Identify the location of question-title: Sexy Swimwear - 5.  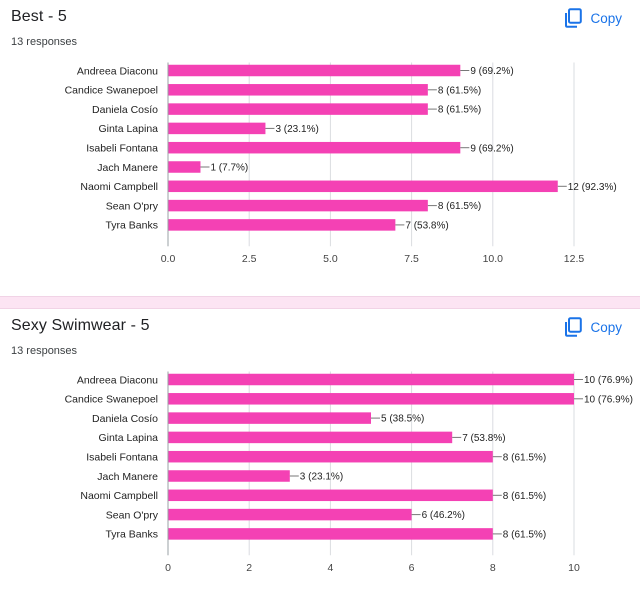
(80, 325).